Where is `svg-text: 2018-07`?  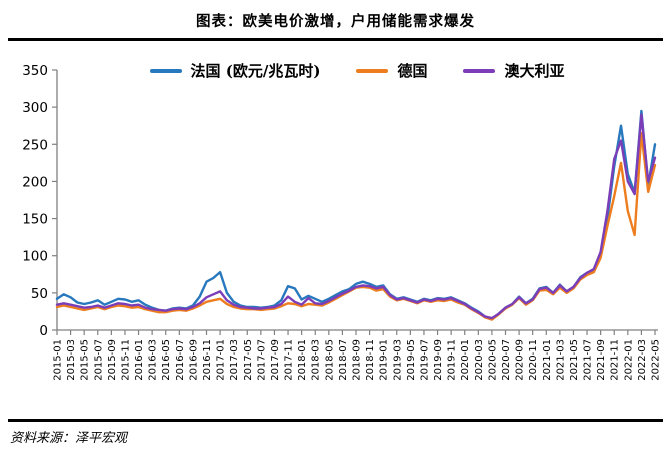
svg-text: 2018-07 is located at coordinates (343, 360).